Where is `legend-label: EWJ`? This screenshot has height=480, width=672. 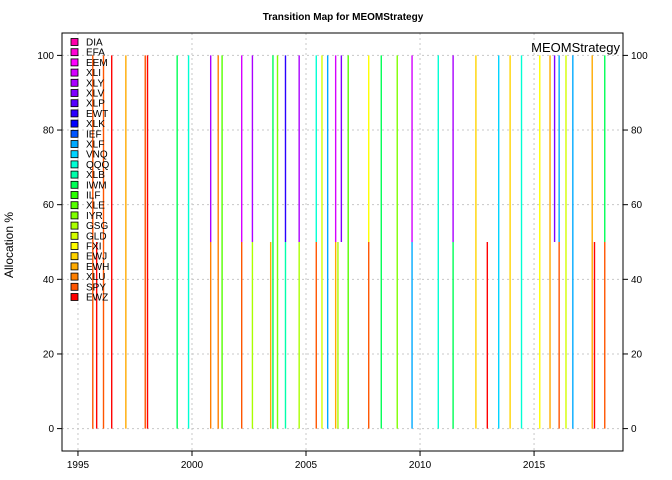 legend-label: EWJ is located at coordinates (96, 257).